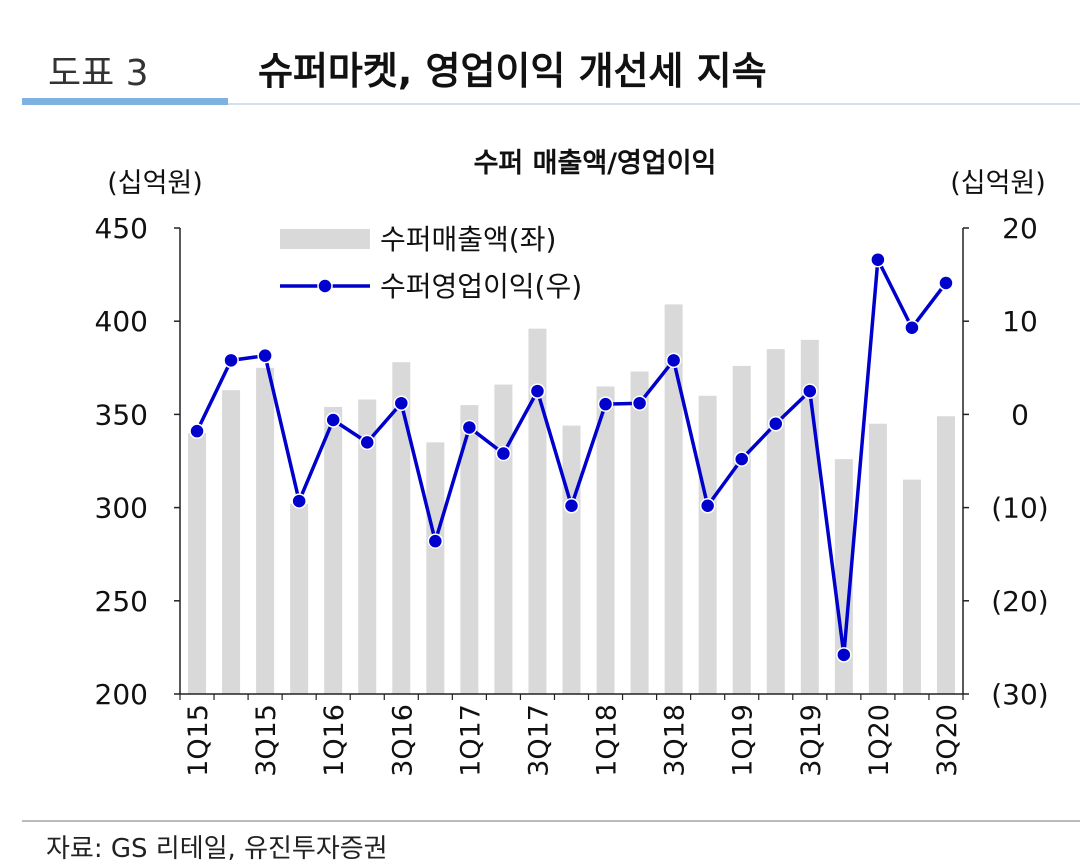 This screenshot has height=867, width=1080. What do you see at coordinates (1019, 508) in the screenshot?
I see `right-tick-label: (10)` at bounding box center [1019, 508].